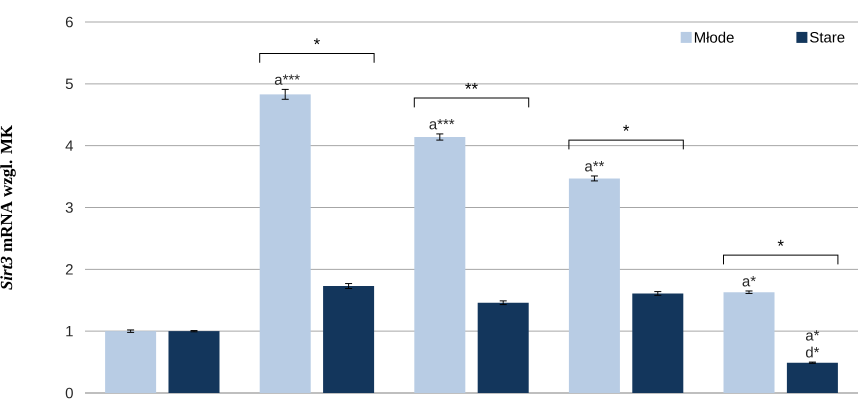 The height and width of the screenshot is (400, 858). What do you see at coordinates (471, 85) in the screenshot?
I see `annotation: **` at bounding box center [471, 85].